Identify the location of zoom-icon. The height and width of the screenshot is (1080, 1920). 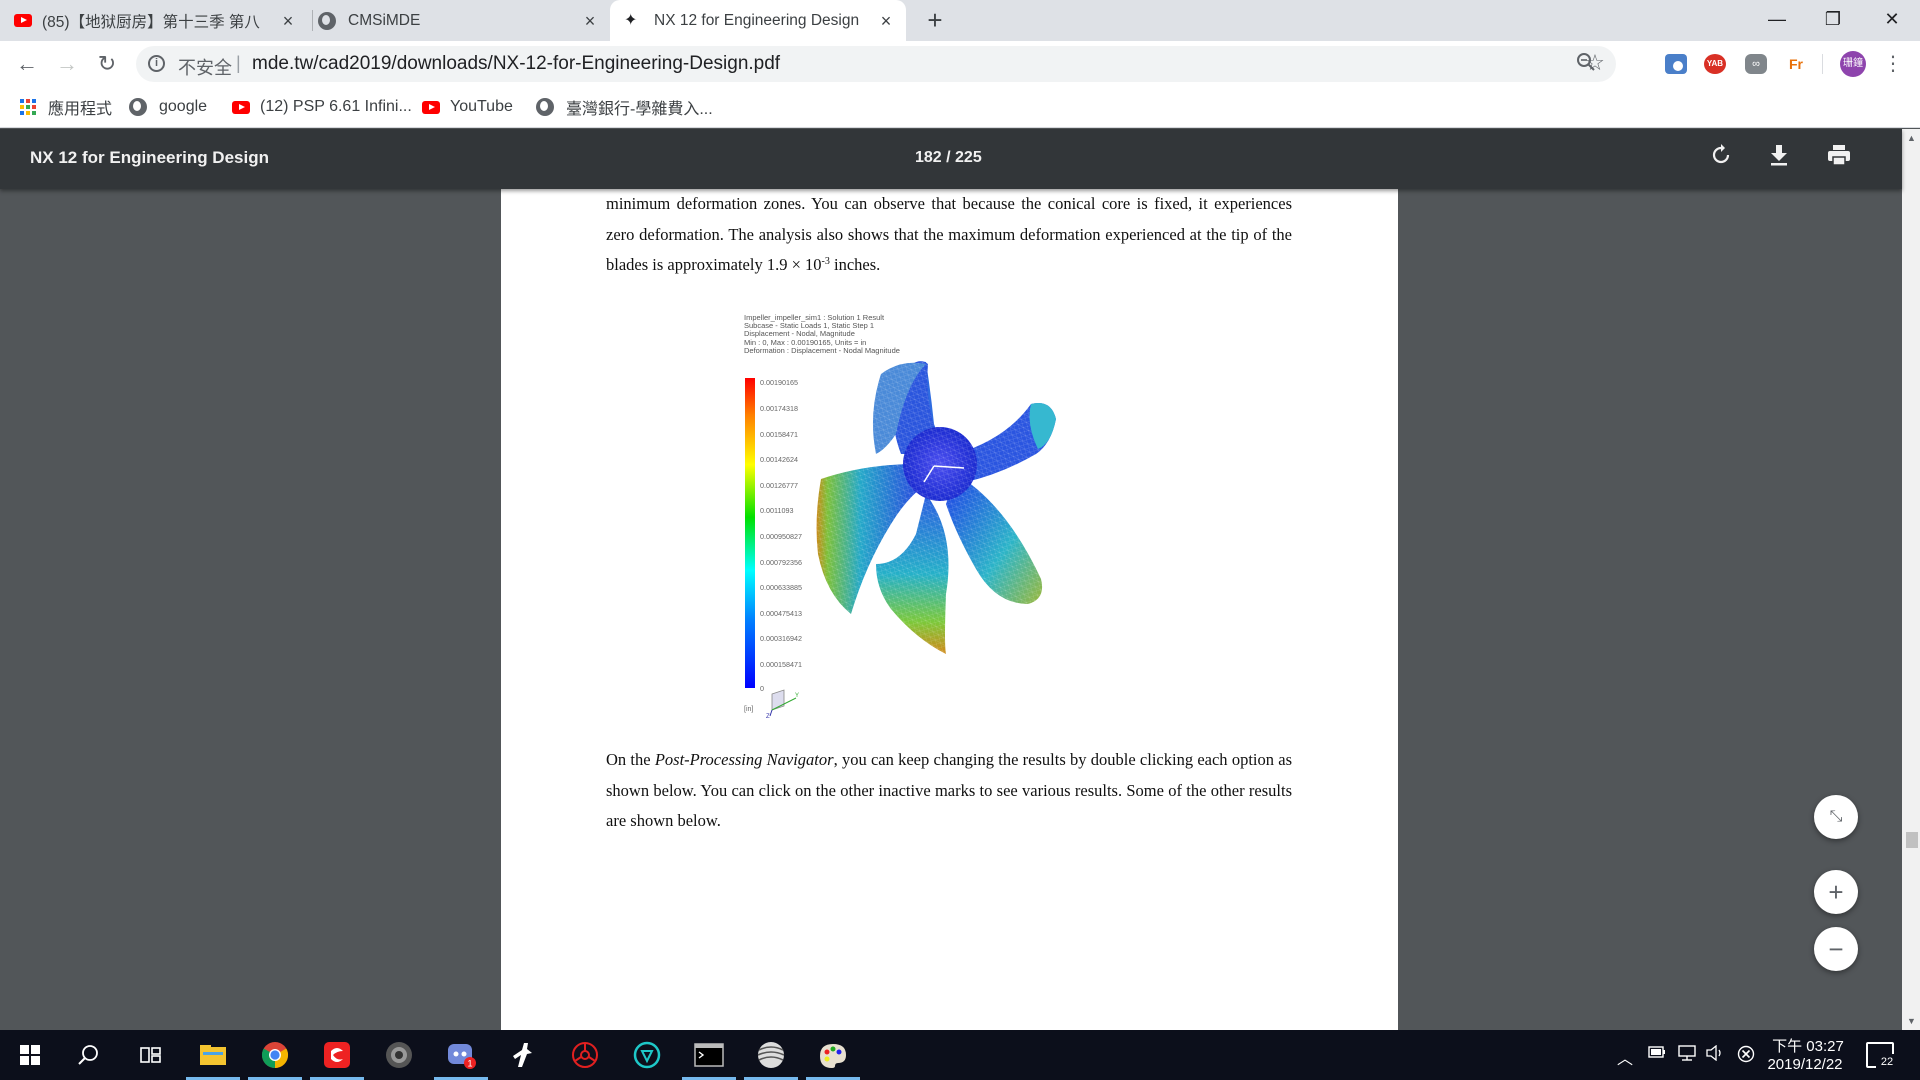
(1586, 65).